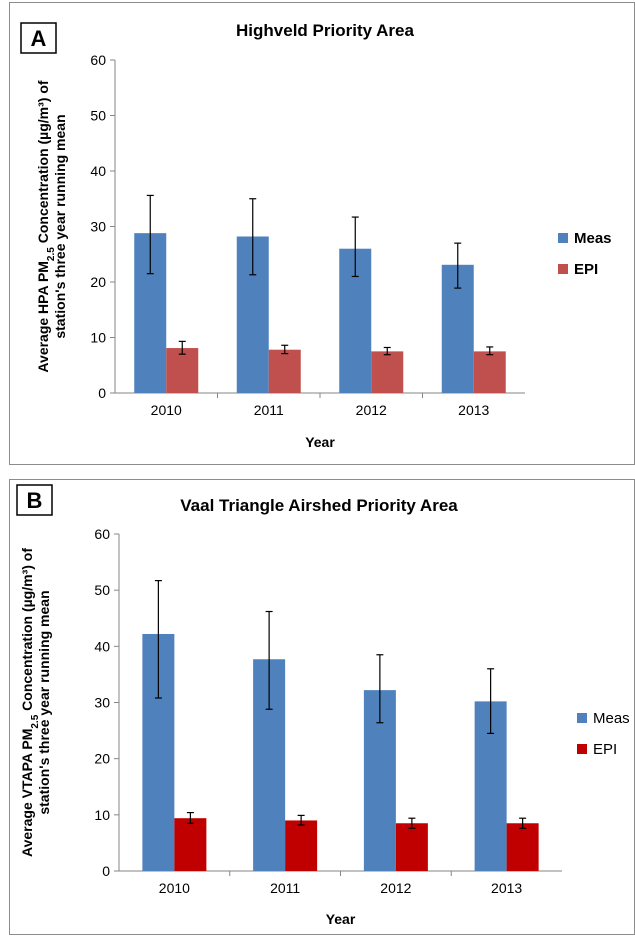  I want to click on panel-letter: B, so click(35, 500).